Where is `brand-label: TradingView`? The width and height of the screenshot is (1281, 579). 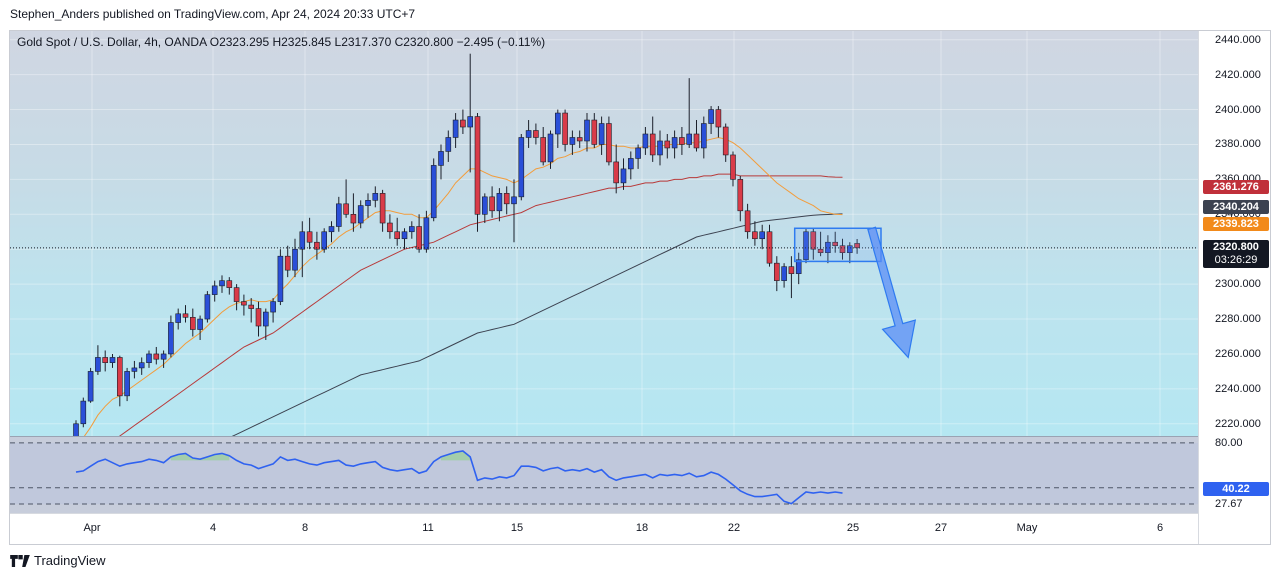
brand-label: TradingView is located at coordinates (70, 560).